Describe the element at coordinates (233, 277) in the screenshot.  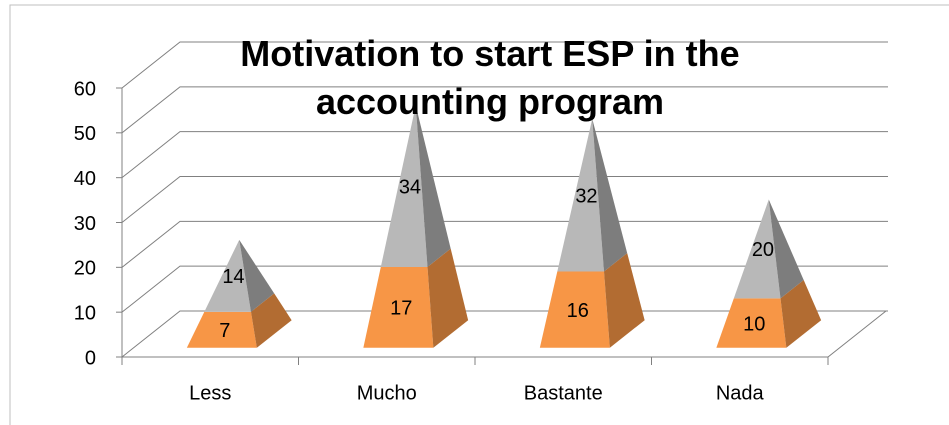
I see `data-label: 14` at that location.